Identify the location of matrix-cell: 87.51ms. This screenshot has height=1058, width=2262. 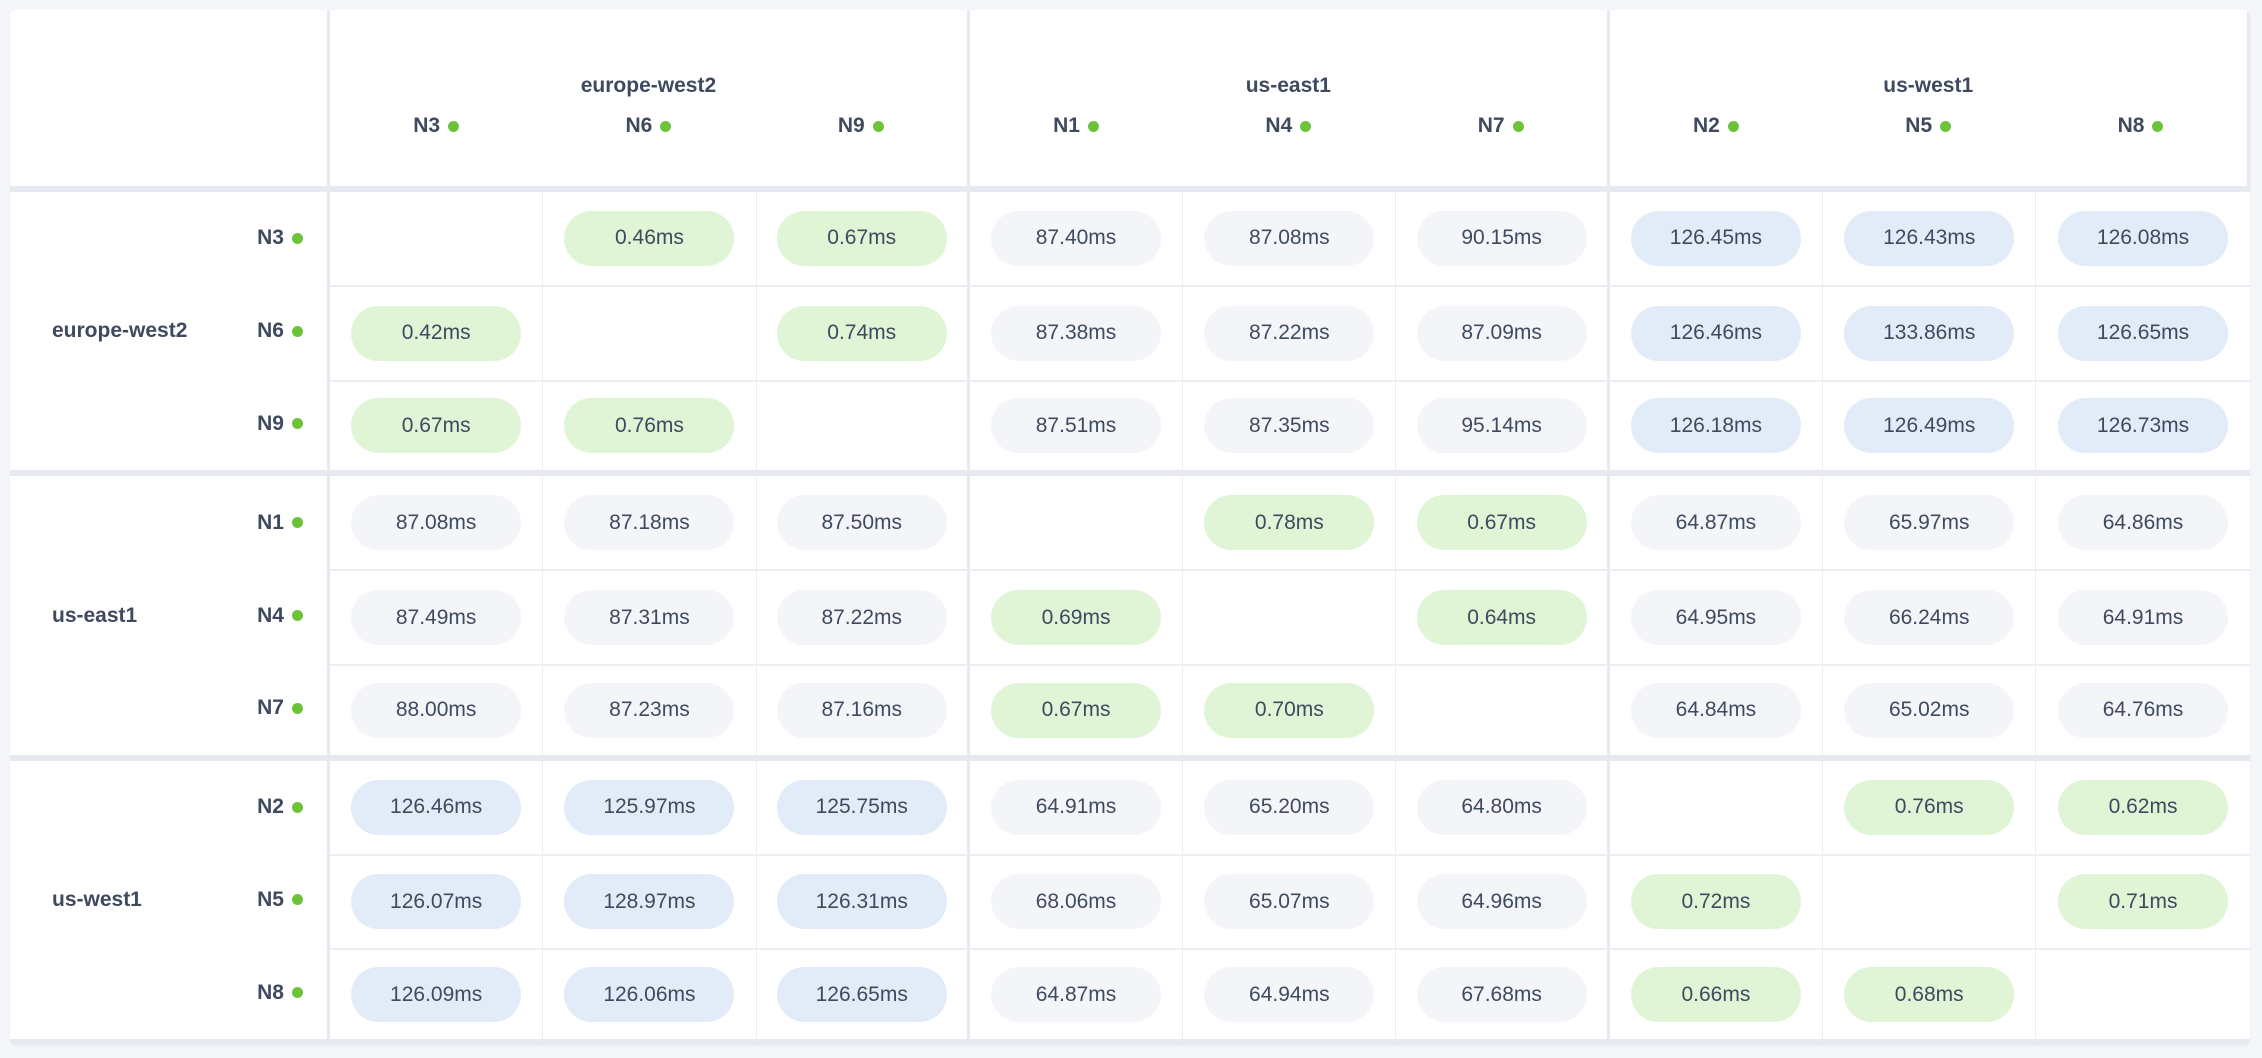
(1076, 429).